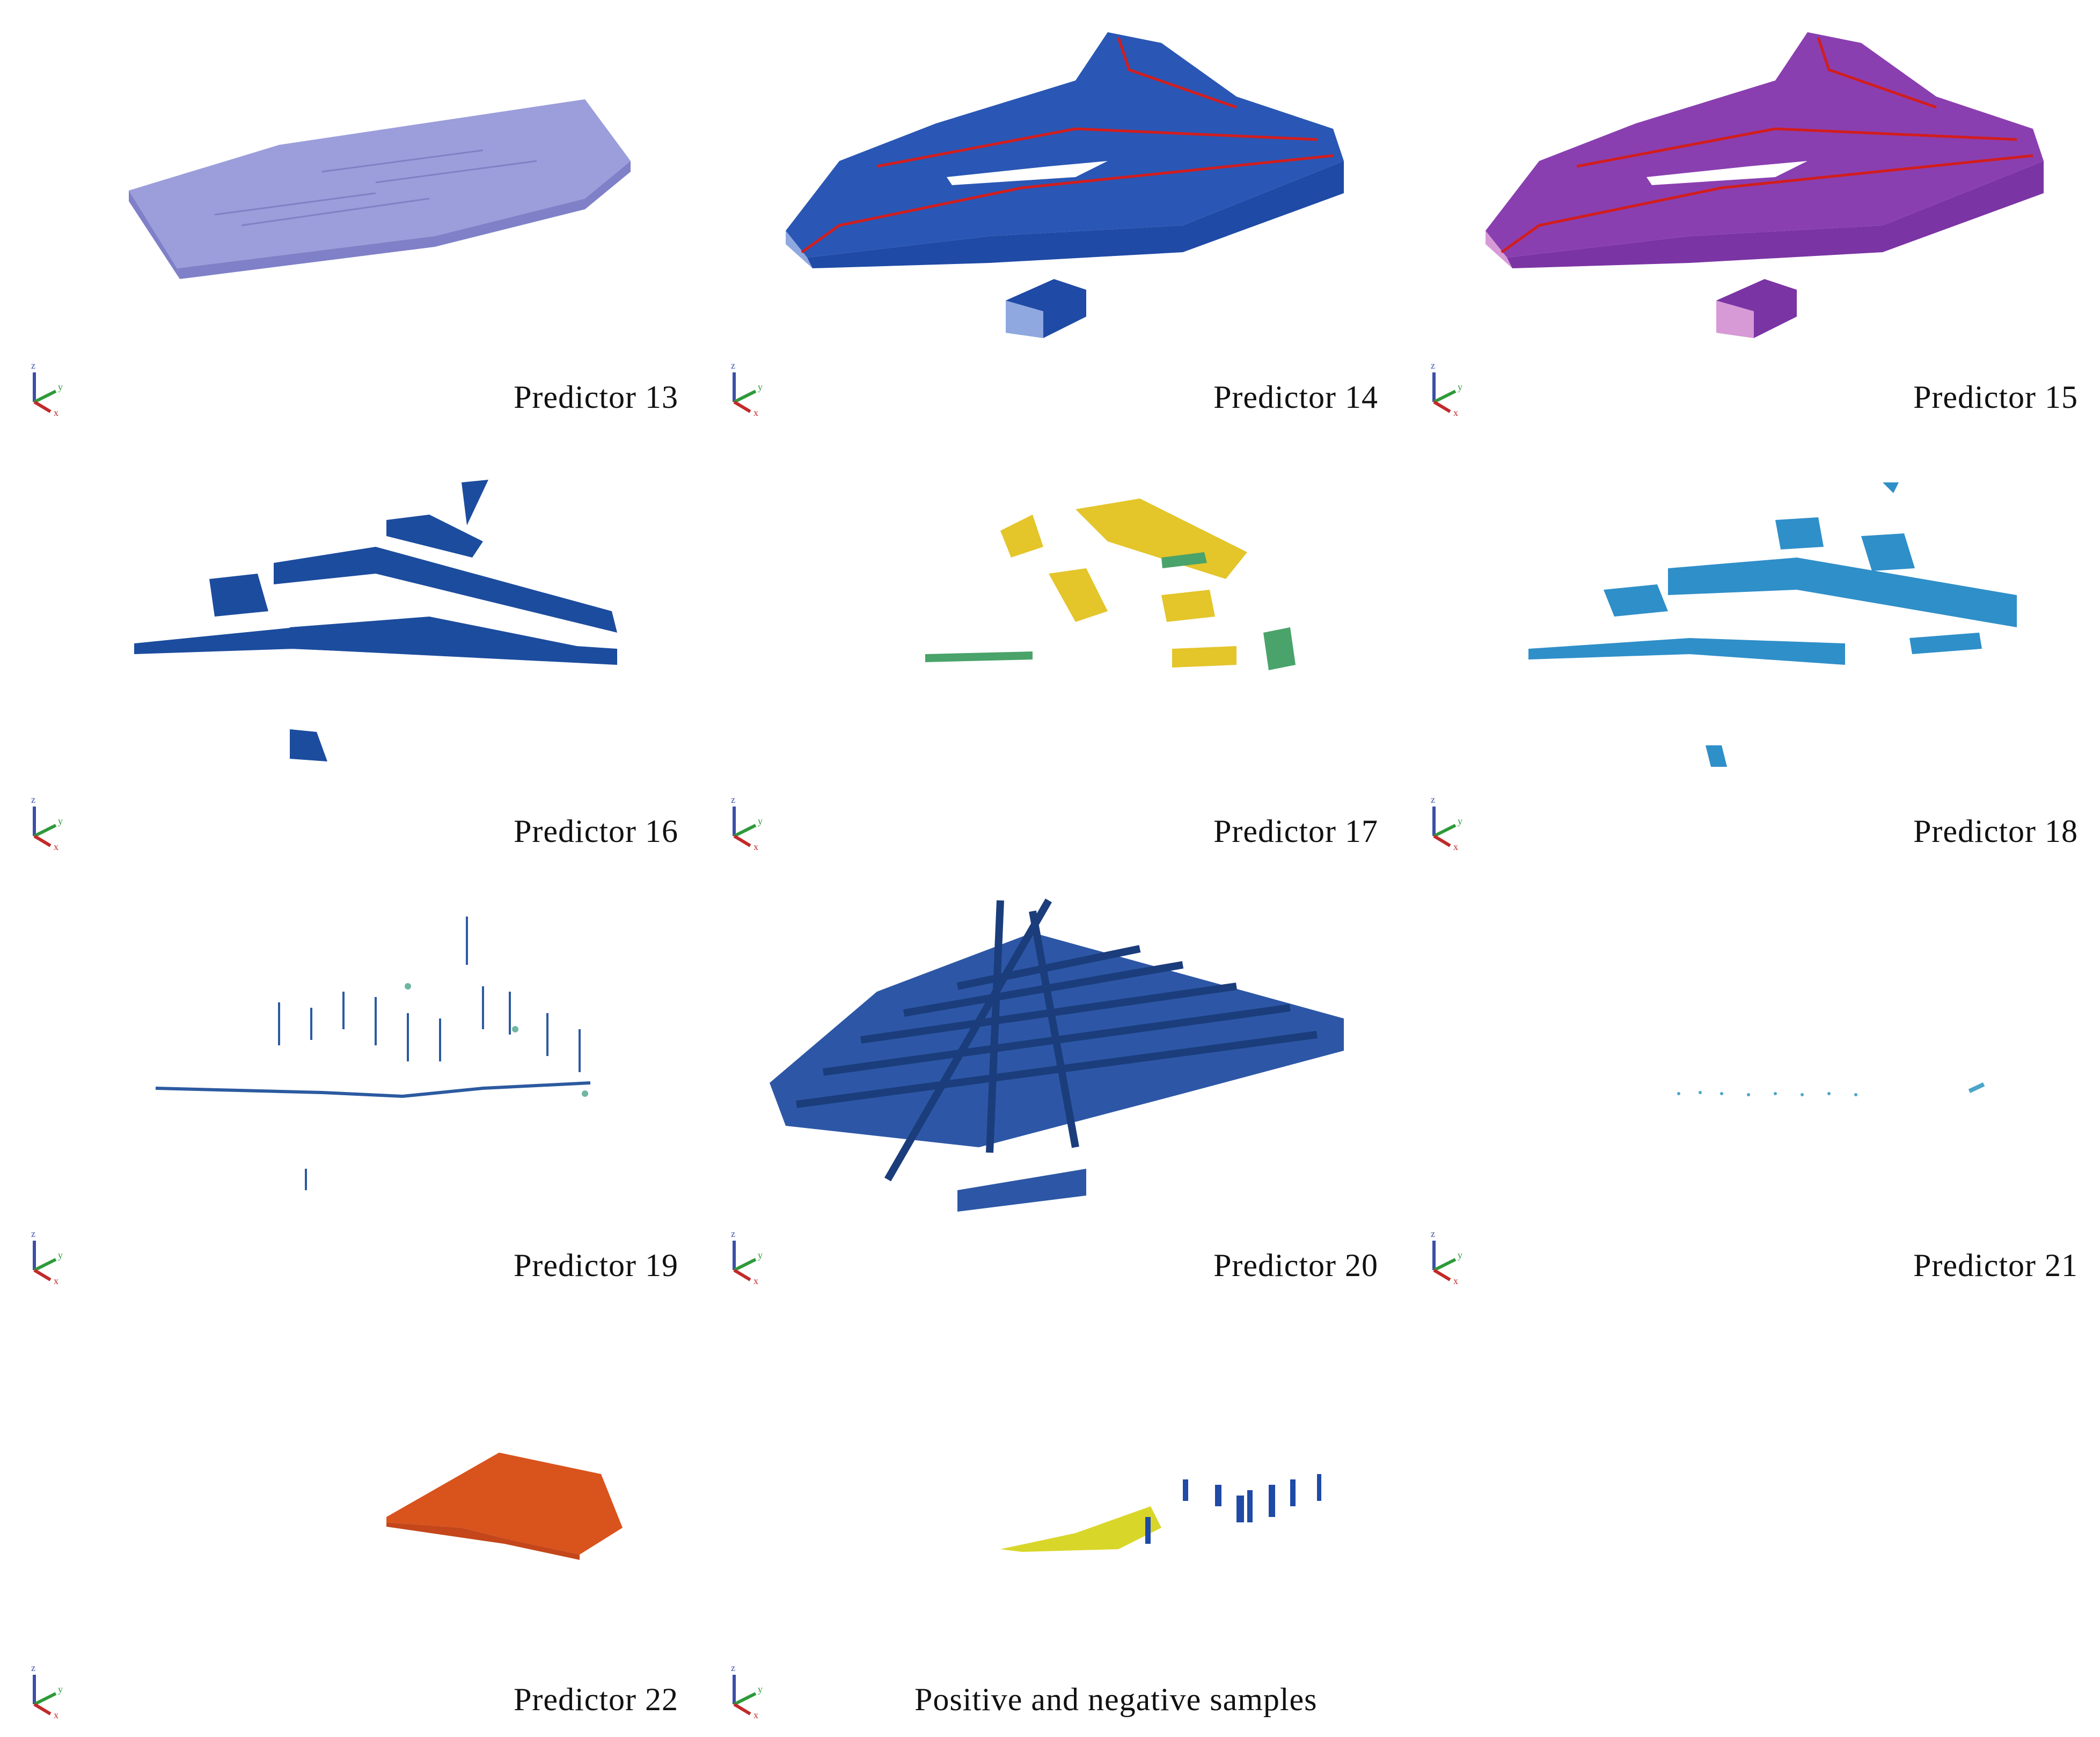 Image resolution: width=2100 pixels, height=1737 pixels. Describe the element at coordinates (596, 831) in the screenshot. I see `panel-caption: Predictor 16` at that location.